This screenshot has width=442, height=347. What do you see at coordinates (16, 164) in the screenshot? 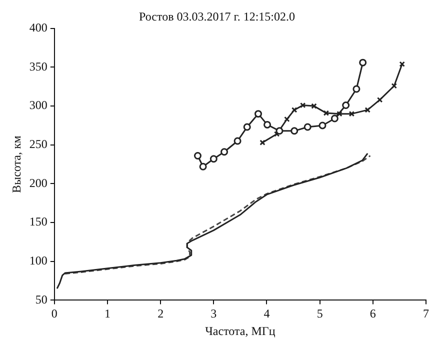
I see `y-axis-title: Высота, км` at bounding box center [16, 164].